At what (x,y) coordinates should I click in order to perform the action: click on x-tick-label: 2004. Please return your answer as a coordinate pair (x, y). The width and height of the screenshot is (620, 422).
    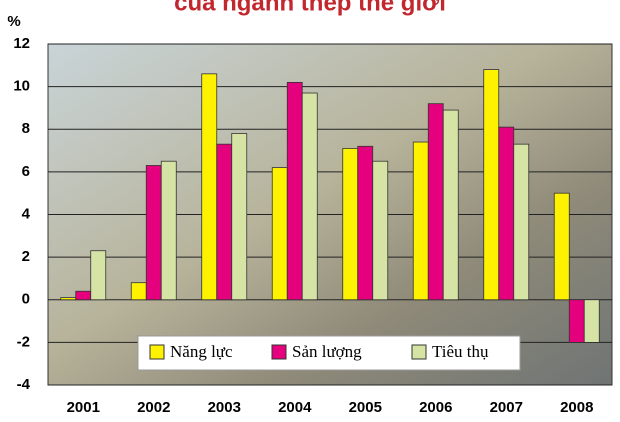
    Looking at the image, I should click on (295, 407).